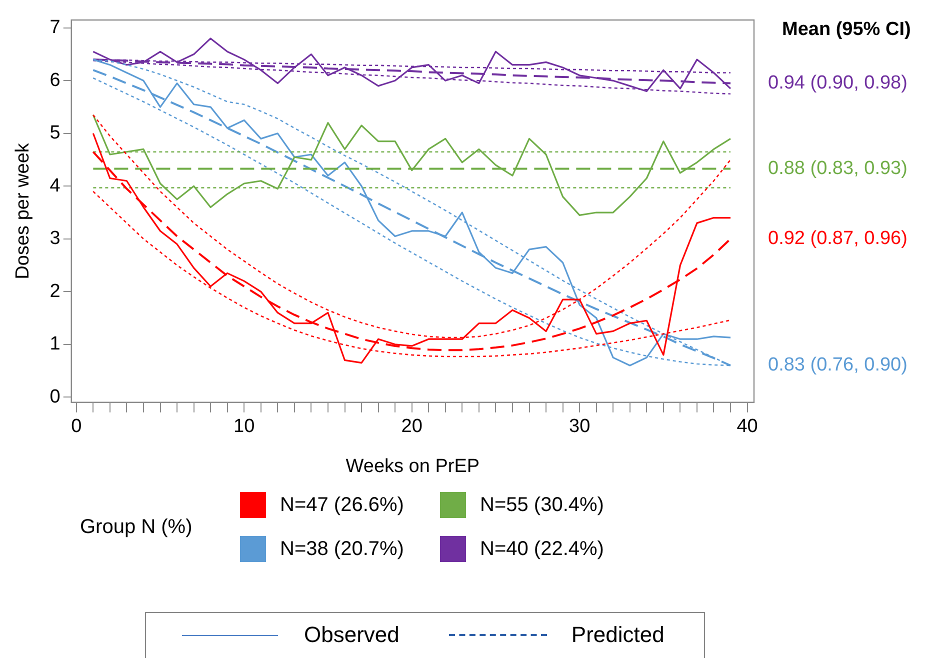 The height and width of the screenshot is (658, 952). Describe the element at coordinates (55, 80) in the screenshot. I see `y-tick-label: 6` at that location.